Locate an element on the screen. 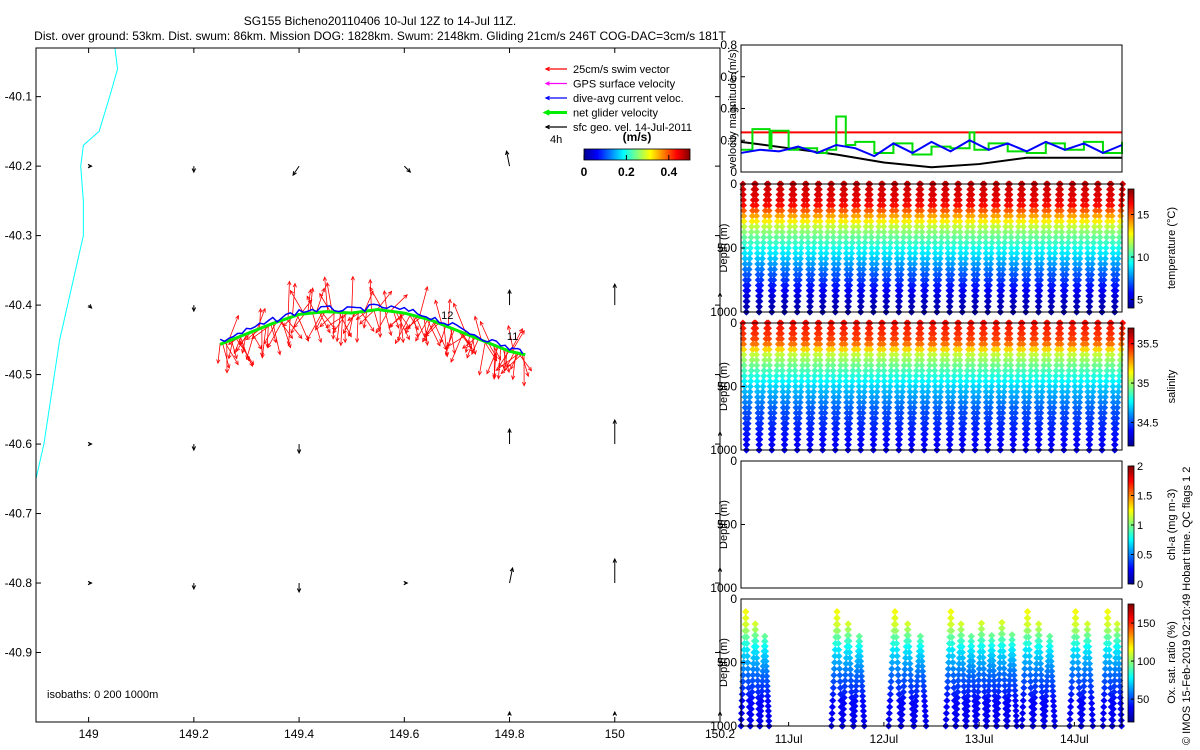 The width and height of the screenshot is (1200, 750). y-tick-label: -40.5 is located at coordinates (19, 375).